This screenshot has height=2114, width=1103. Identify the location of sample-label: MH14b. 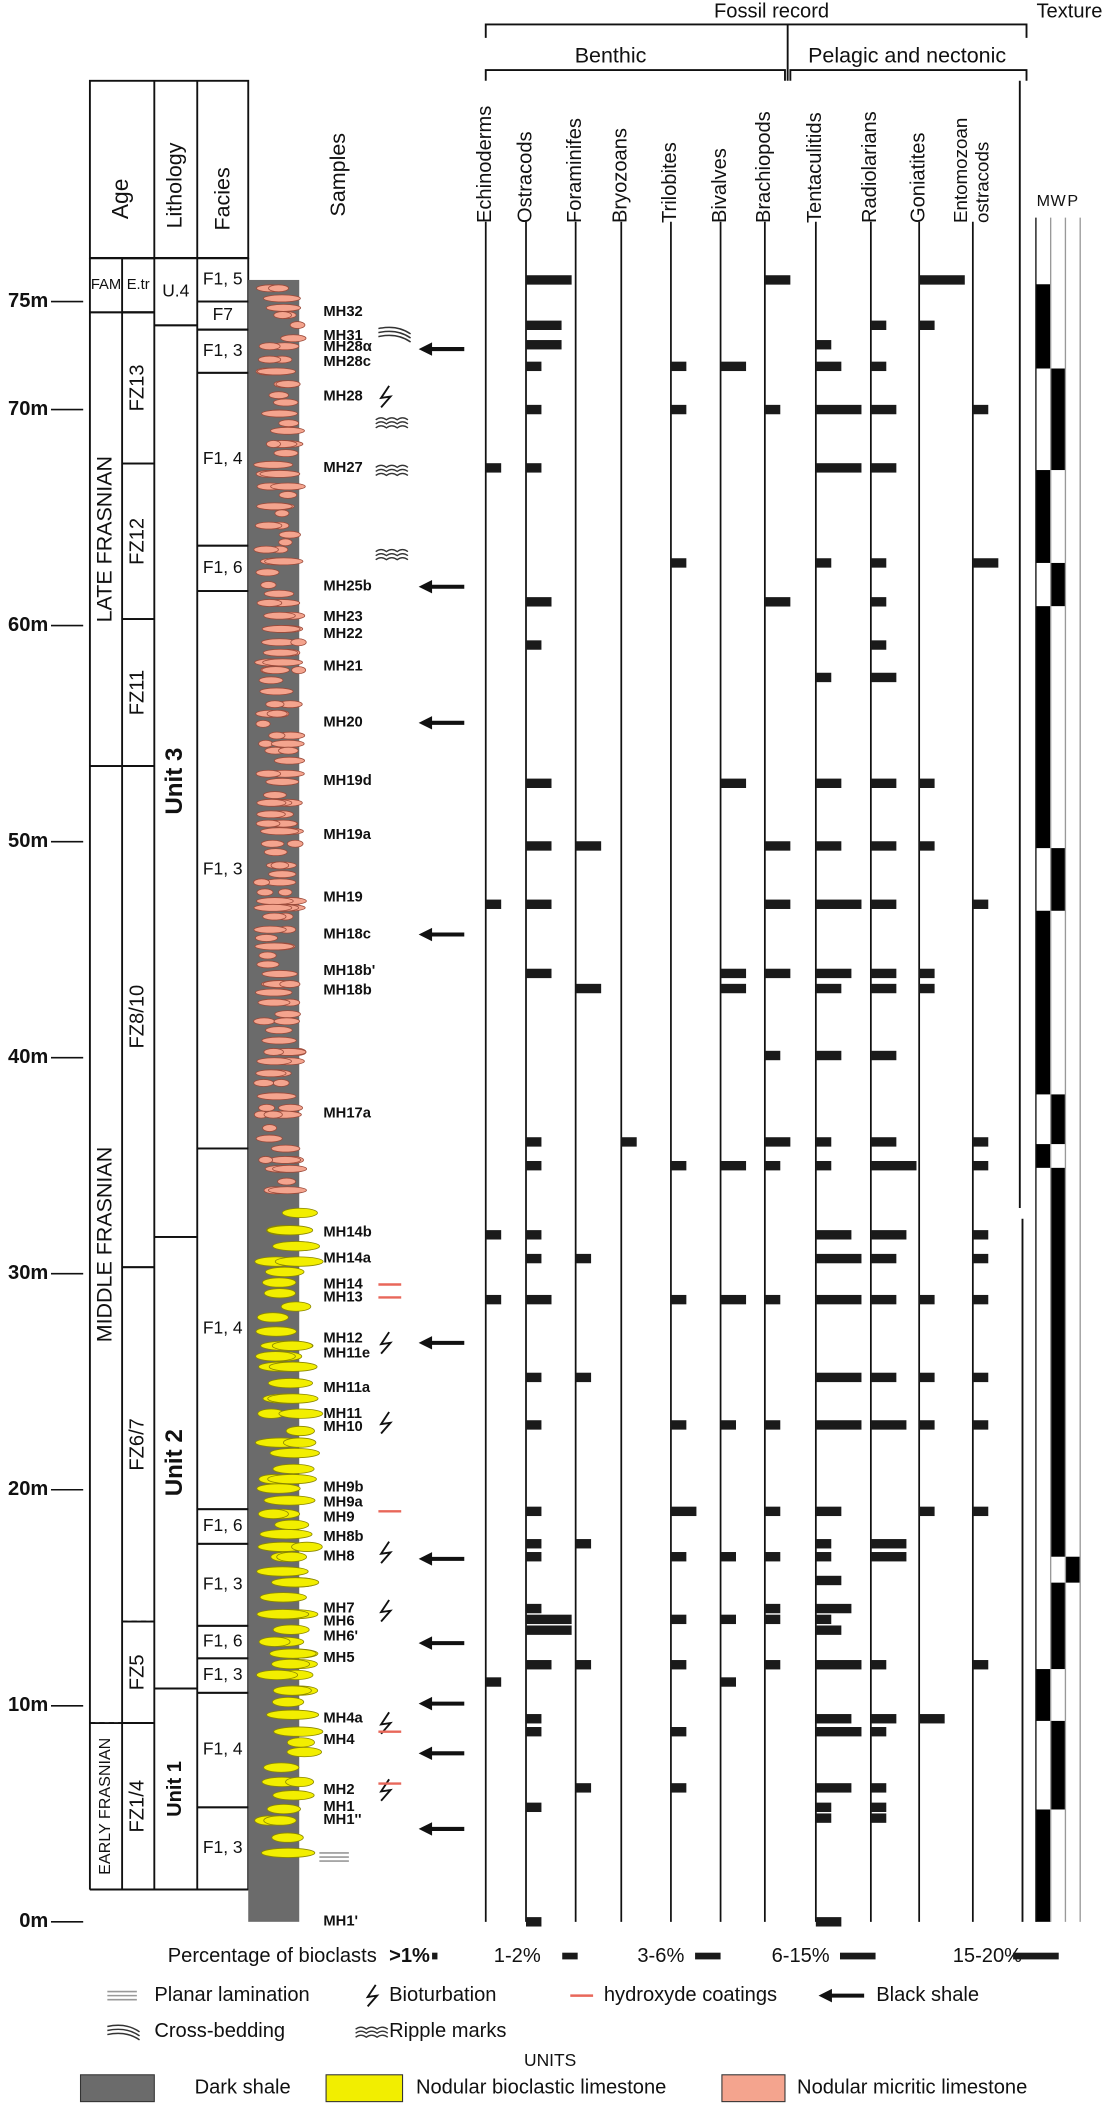
(347, 1233).